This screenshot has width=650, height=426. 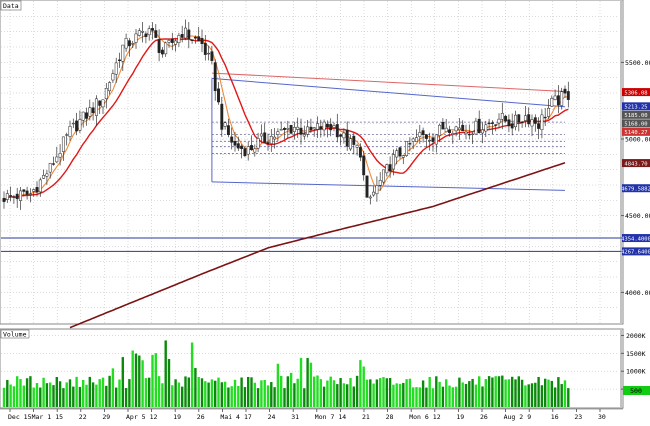 What do you see at coordinates (636, 354) in the screenshot?
I see `volume-axis-label: 1500K` at bounding box center [636, 354].